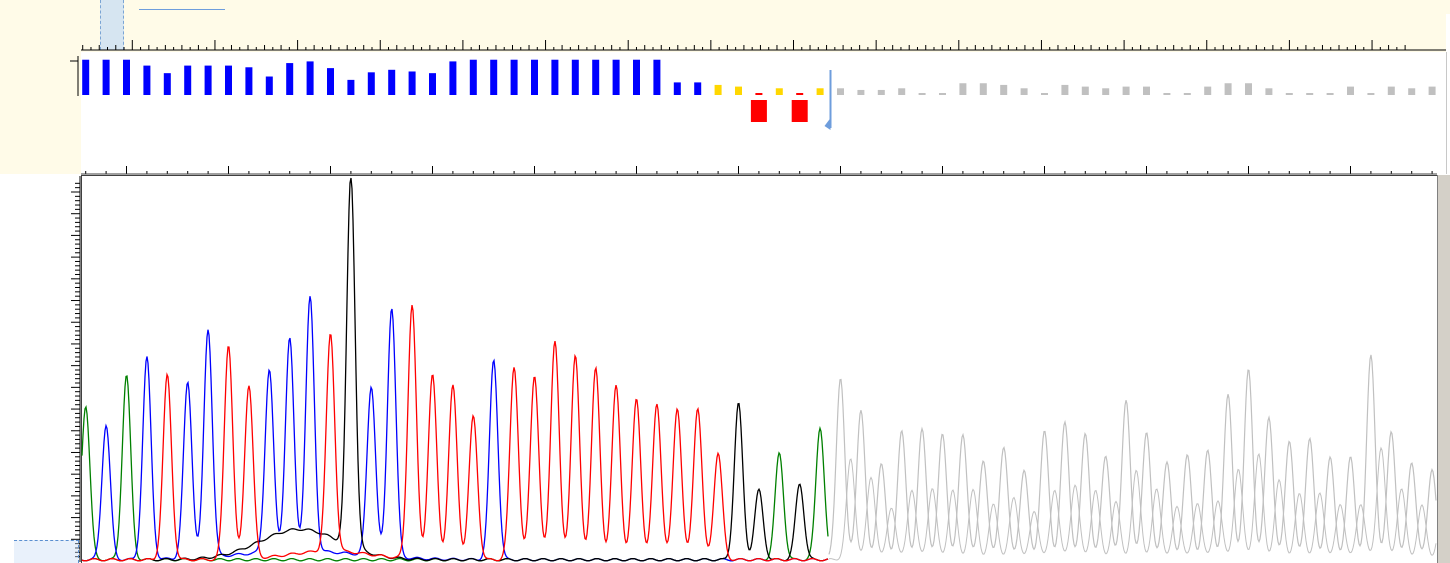 Image resolution: width=1450 pixels, height=563 pixels. What do you see at coordinates (76, 369) in the screenshot?
I see `intensity-axis` at bounding box center [76, 369].